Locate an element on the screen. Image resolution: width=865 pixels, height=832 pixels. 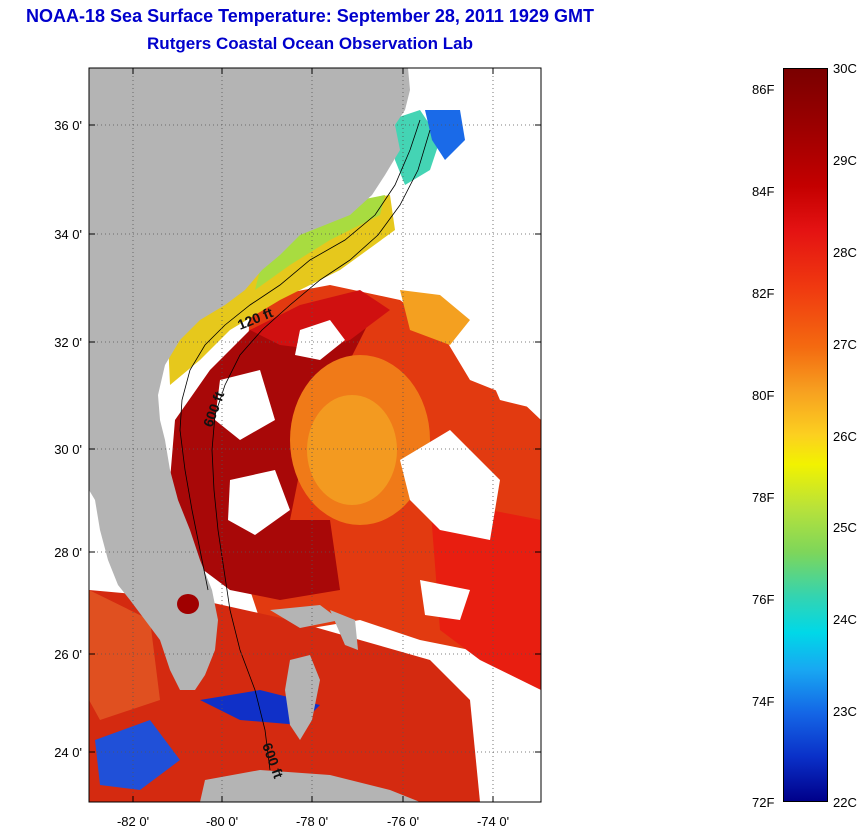
colorbar-label-28c: 28C is located at coordinates (845, 252).